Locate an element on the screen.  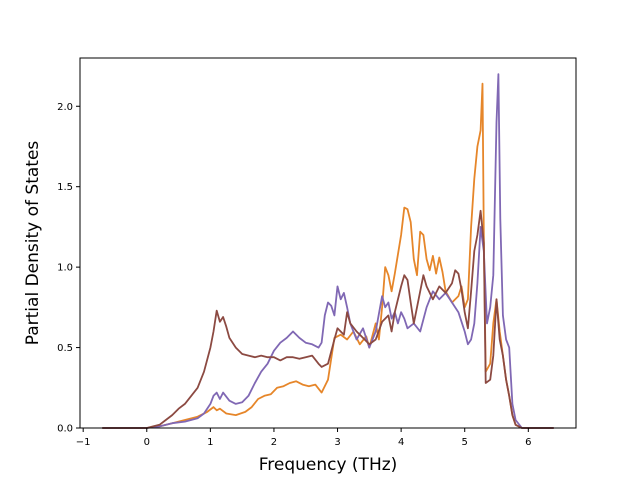
x-tick-label: 4 is located at coordinates (401, 442).